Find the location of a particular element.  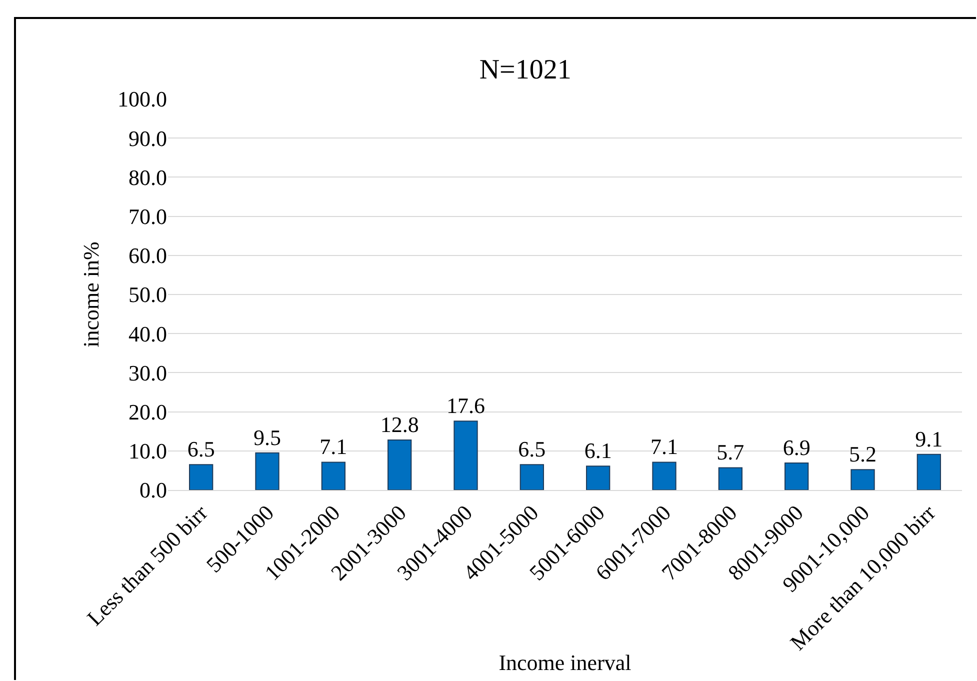

data-label: 17.6 is located at coordinates (465, 405).